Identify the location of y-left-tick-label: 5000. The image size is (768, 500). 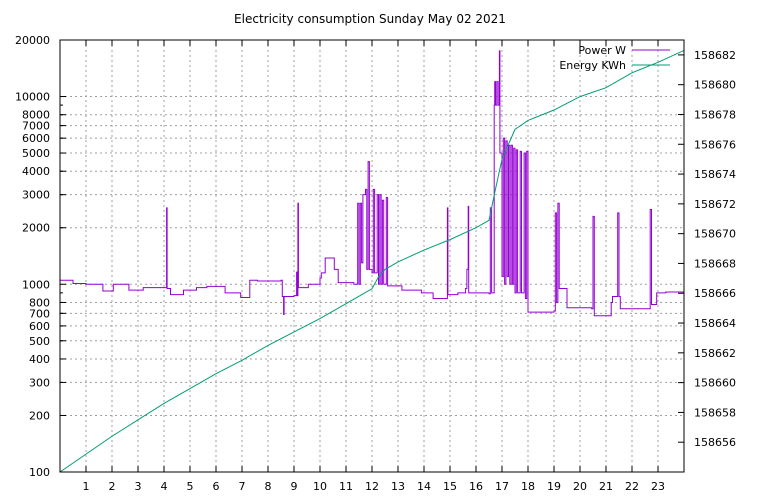
(36, 153).